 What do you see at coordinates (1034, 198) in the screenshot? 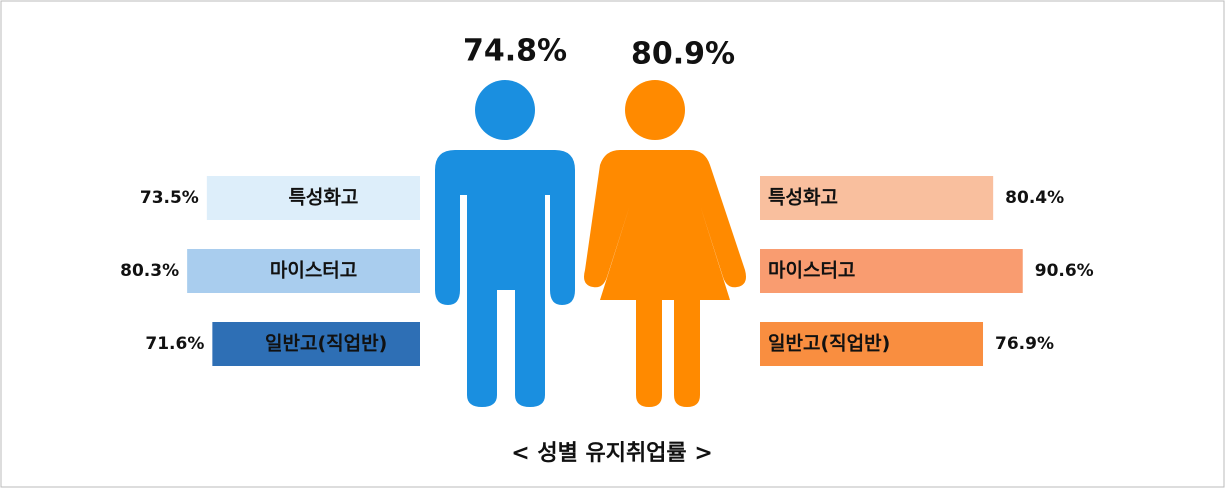
I see `value-label: 80.4%` at bounding box center [1034, 198].